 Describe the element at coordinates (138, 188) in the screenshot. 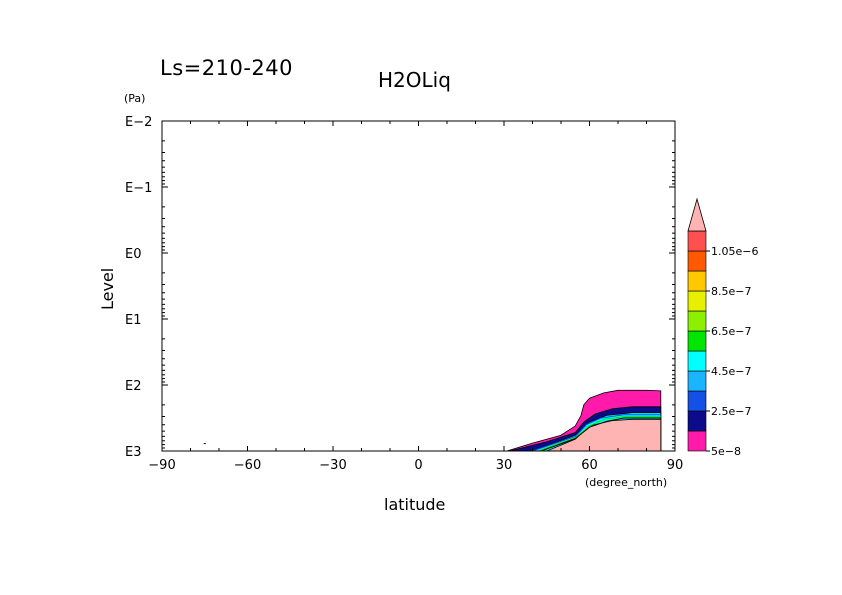

I see `y-tick-label: E−1` at that location.